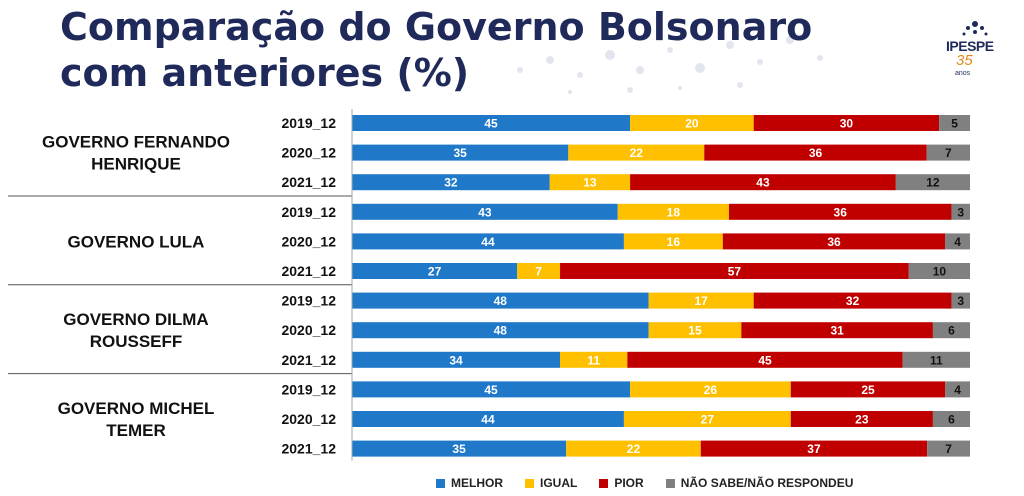 Image resolution: width=1024 pixels, height=496 pixels. What do you see at coordinates (136, 164) in the screenshot?
I see `group-label: HENRIQUE` at bounding box center [136, 164].